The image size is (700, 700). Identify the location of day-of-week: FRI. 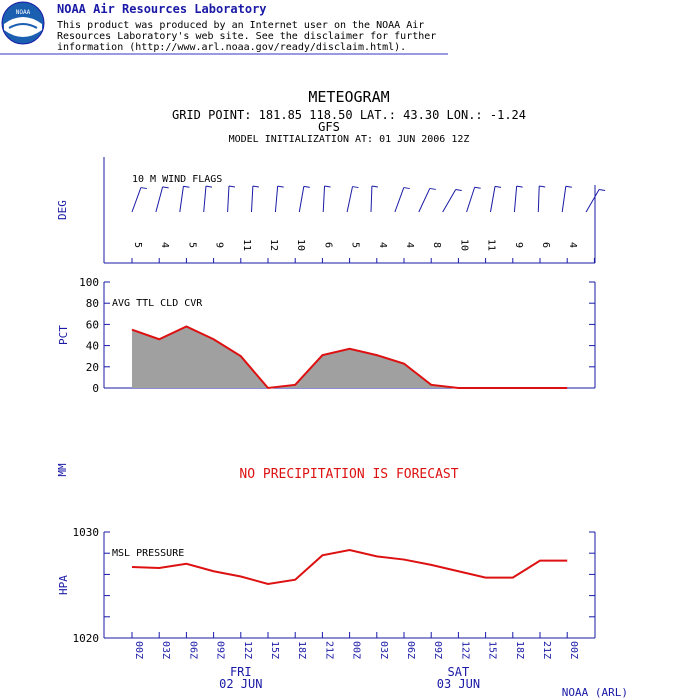
(241, 672).